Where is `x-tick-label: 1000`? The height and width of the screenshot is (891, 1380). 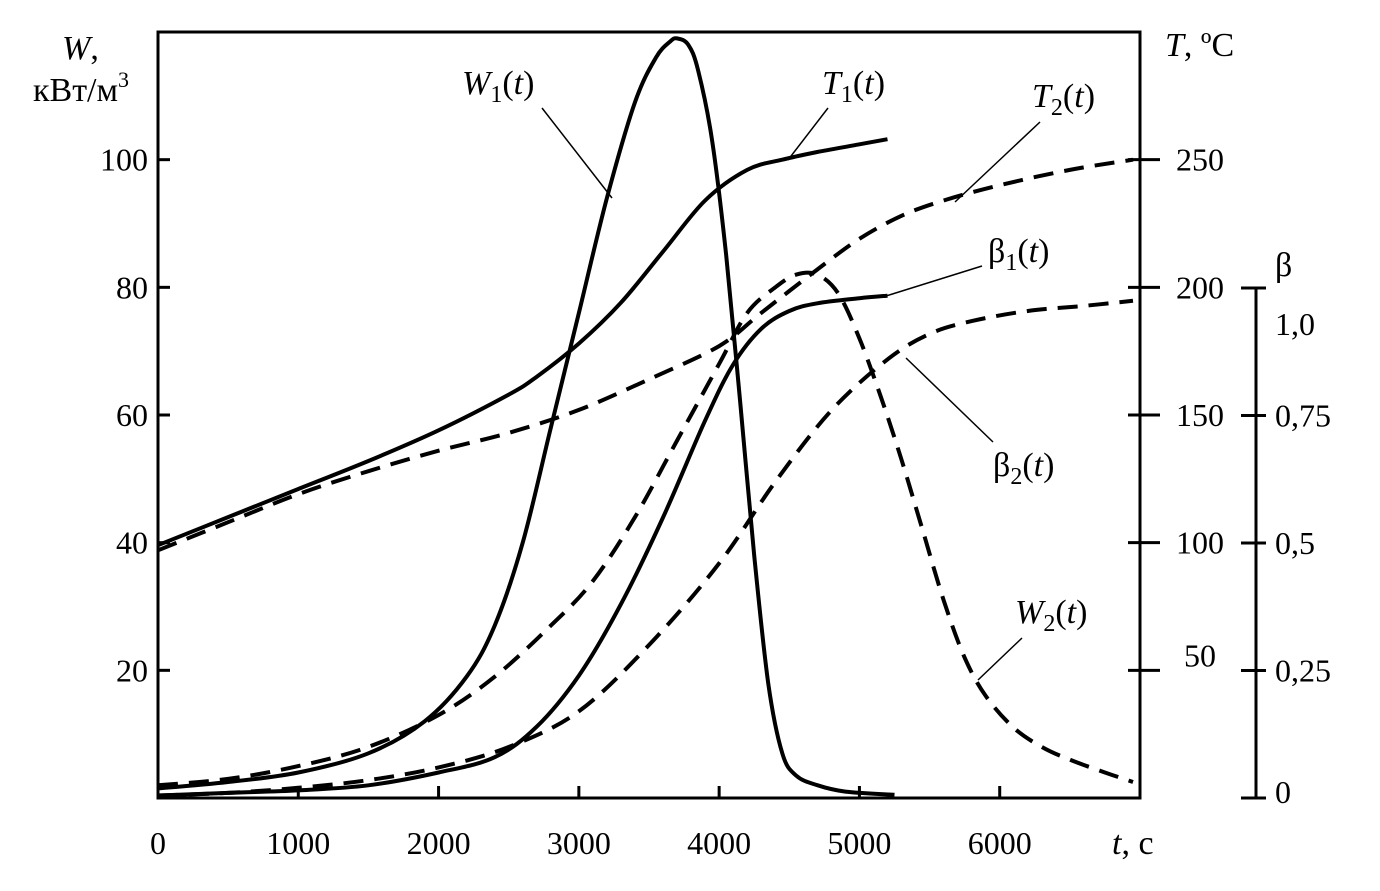
x-tick-label: 1000 is located at coordinates (298, 843).